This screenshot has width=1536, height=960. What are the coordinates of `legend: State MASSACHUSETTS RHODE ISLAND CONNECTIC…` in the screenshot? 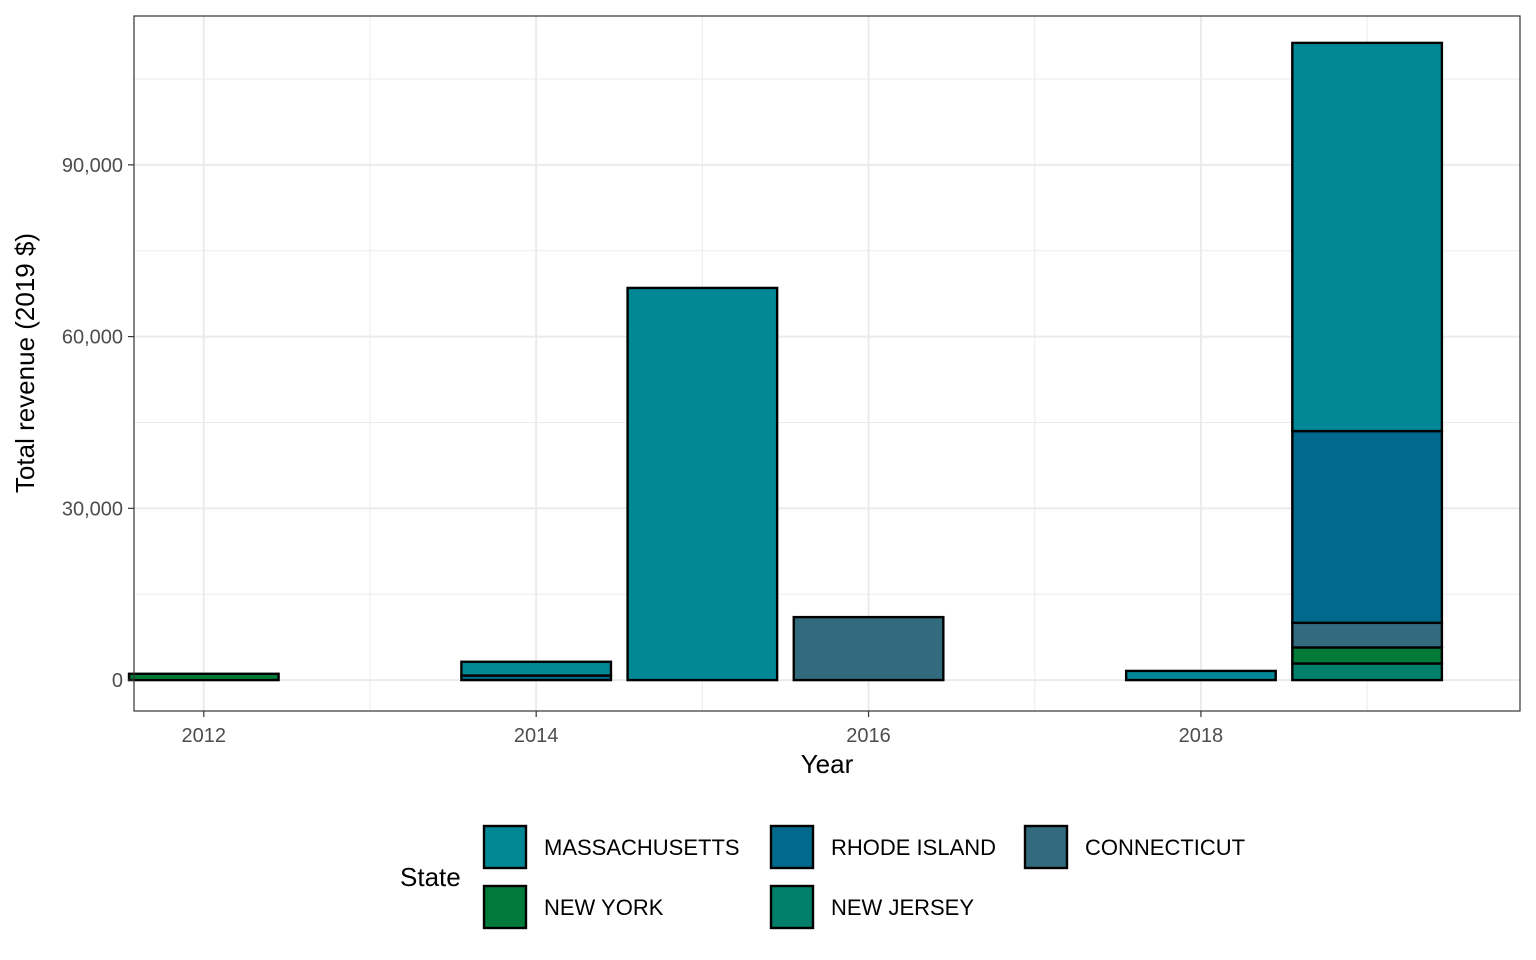 It's located at (822, 877).